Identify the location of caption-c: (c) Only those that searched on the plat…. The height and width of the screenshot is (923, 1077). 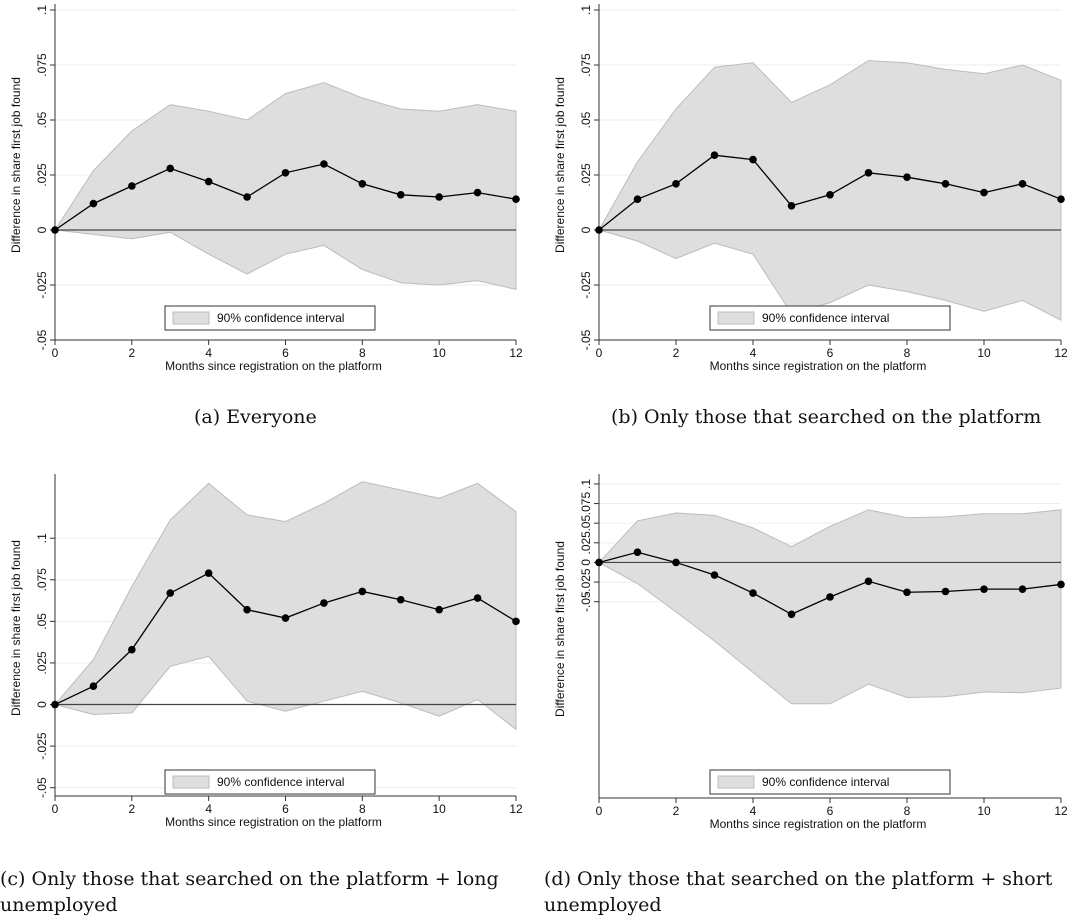
(270, 892).